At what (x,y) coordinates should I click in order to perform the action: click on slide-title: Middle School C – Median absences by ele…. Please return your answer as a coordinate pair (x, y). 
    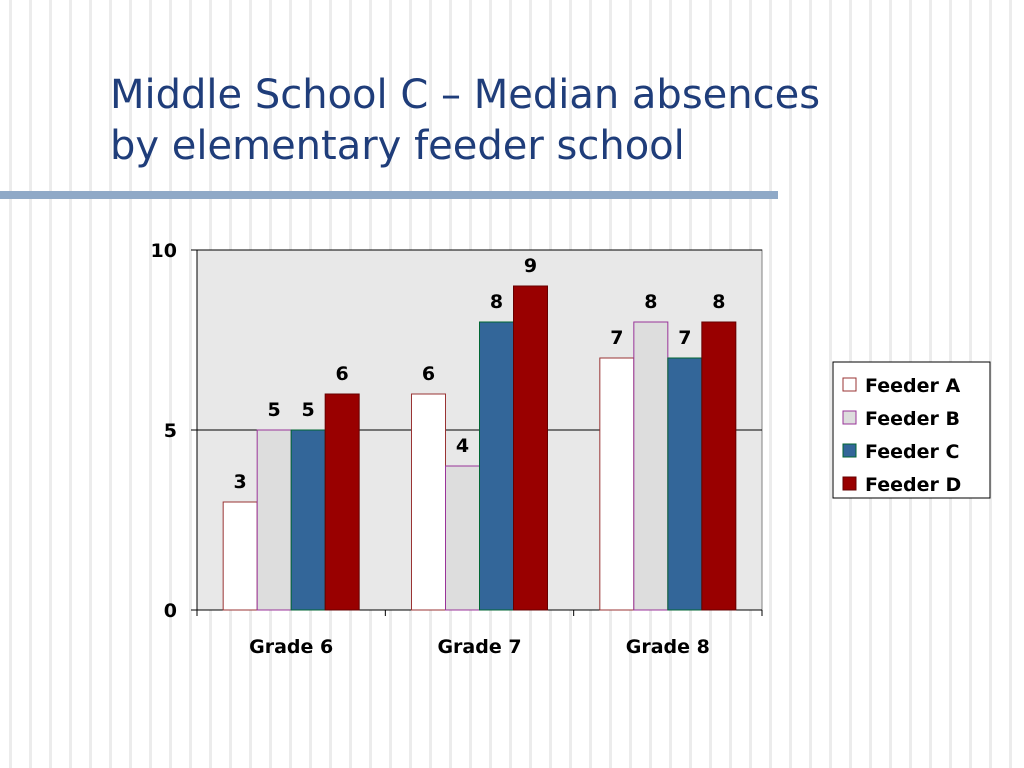
    Looking at the image, I should click on (550, 121).